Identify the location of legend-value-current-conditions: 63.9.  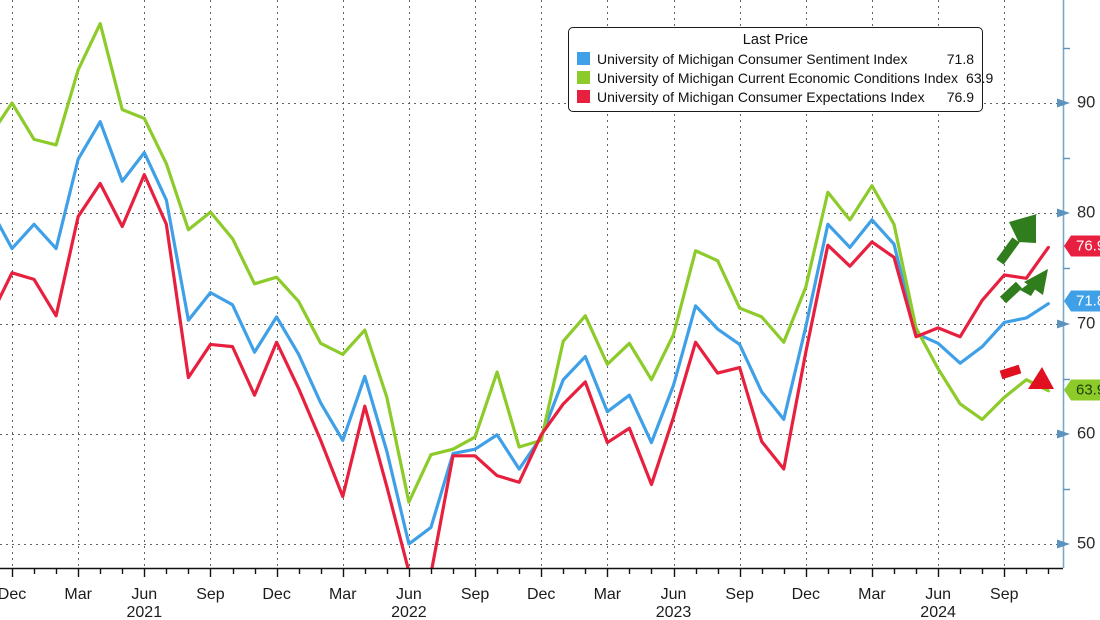
(980, 77).